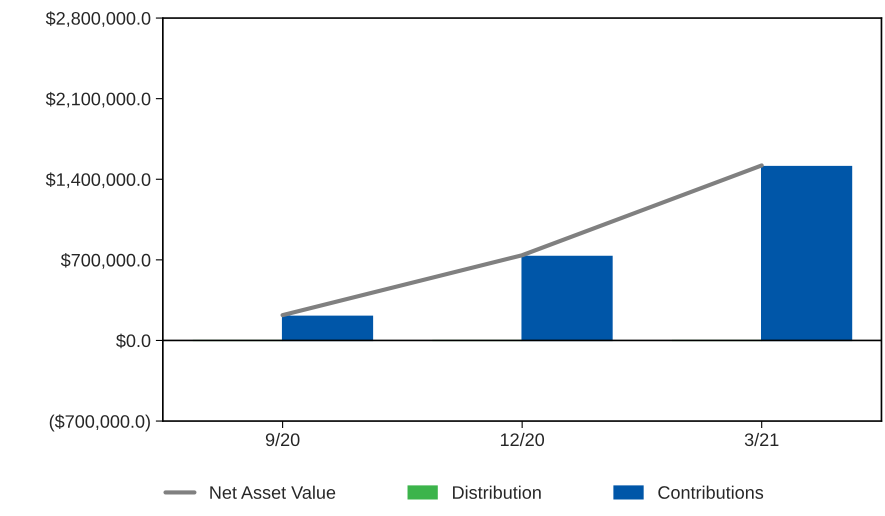 The width and height of the screenshot is (885, 516). Describe the element at coordinates (98, 19) in the screenshot. I see `y-tick-label: $2,800,000.0` at that location.